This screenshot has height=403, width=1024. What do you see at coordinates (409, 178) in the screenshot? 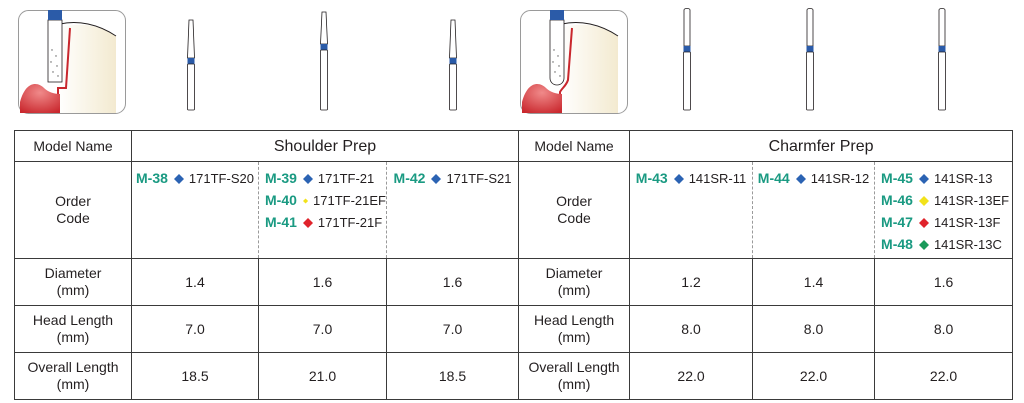
I see `model-number: M-42` at bounding box center [409, 178].